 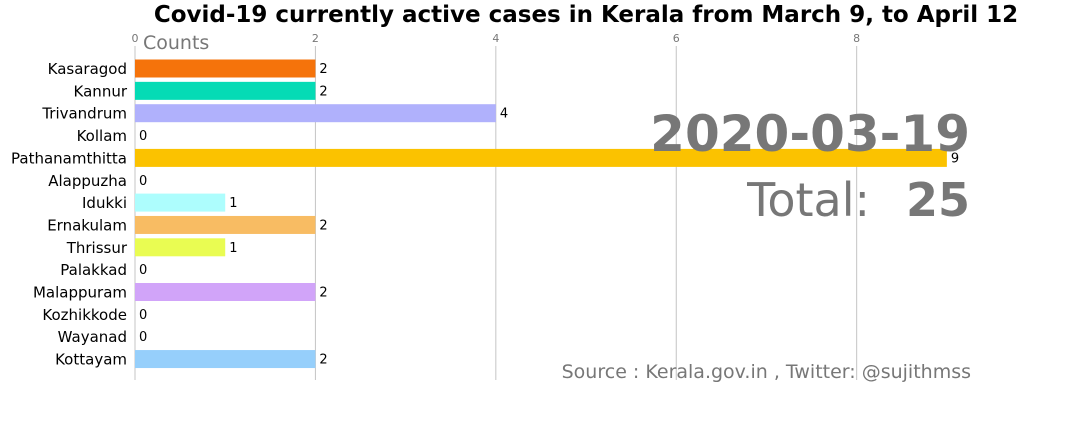 I want to click on x-axis-ticks: 0 2 4 6 8, so click(x=496, y=38).